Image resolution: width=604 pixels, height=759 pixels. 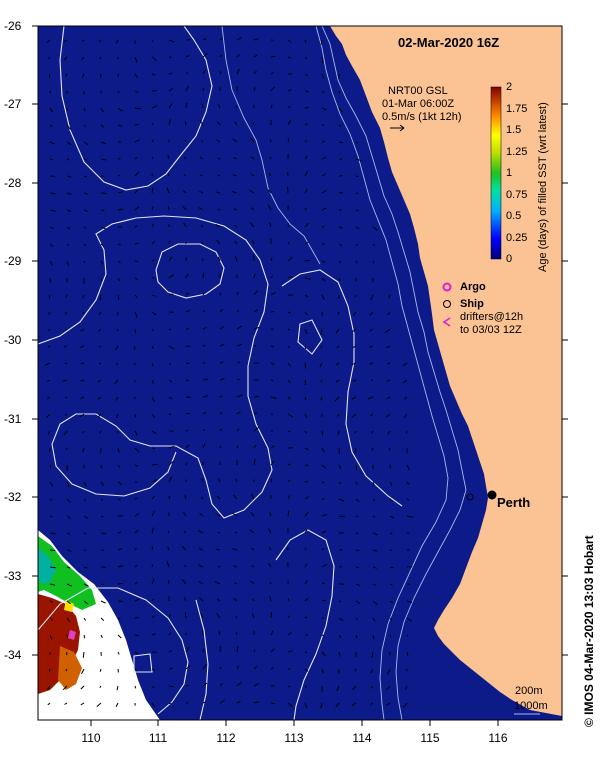 I want to click on lat-tick-label: -33, so click(x=13, y=576).